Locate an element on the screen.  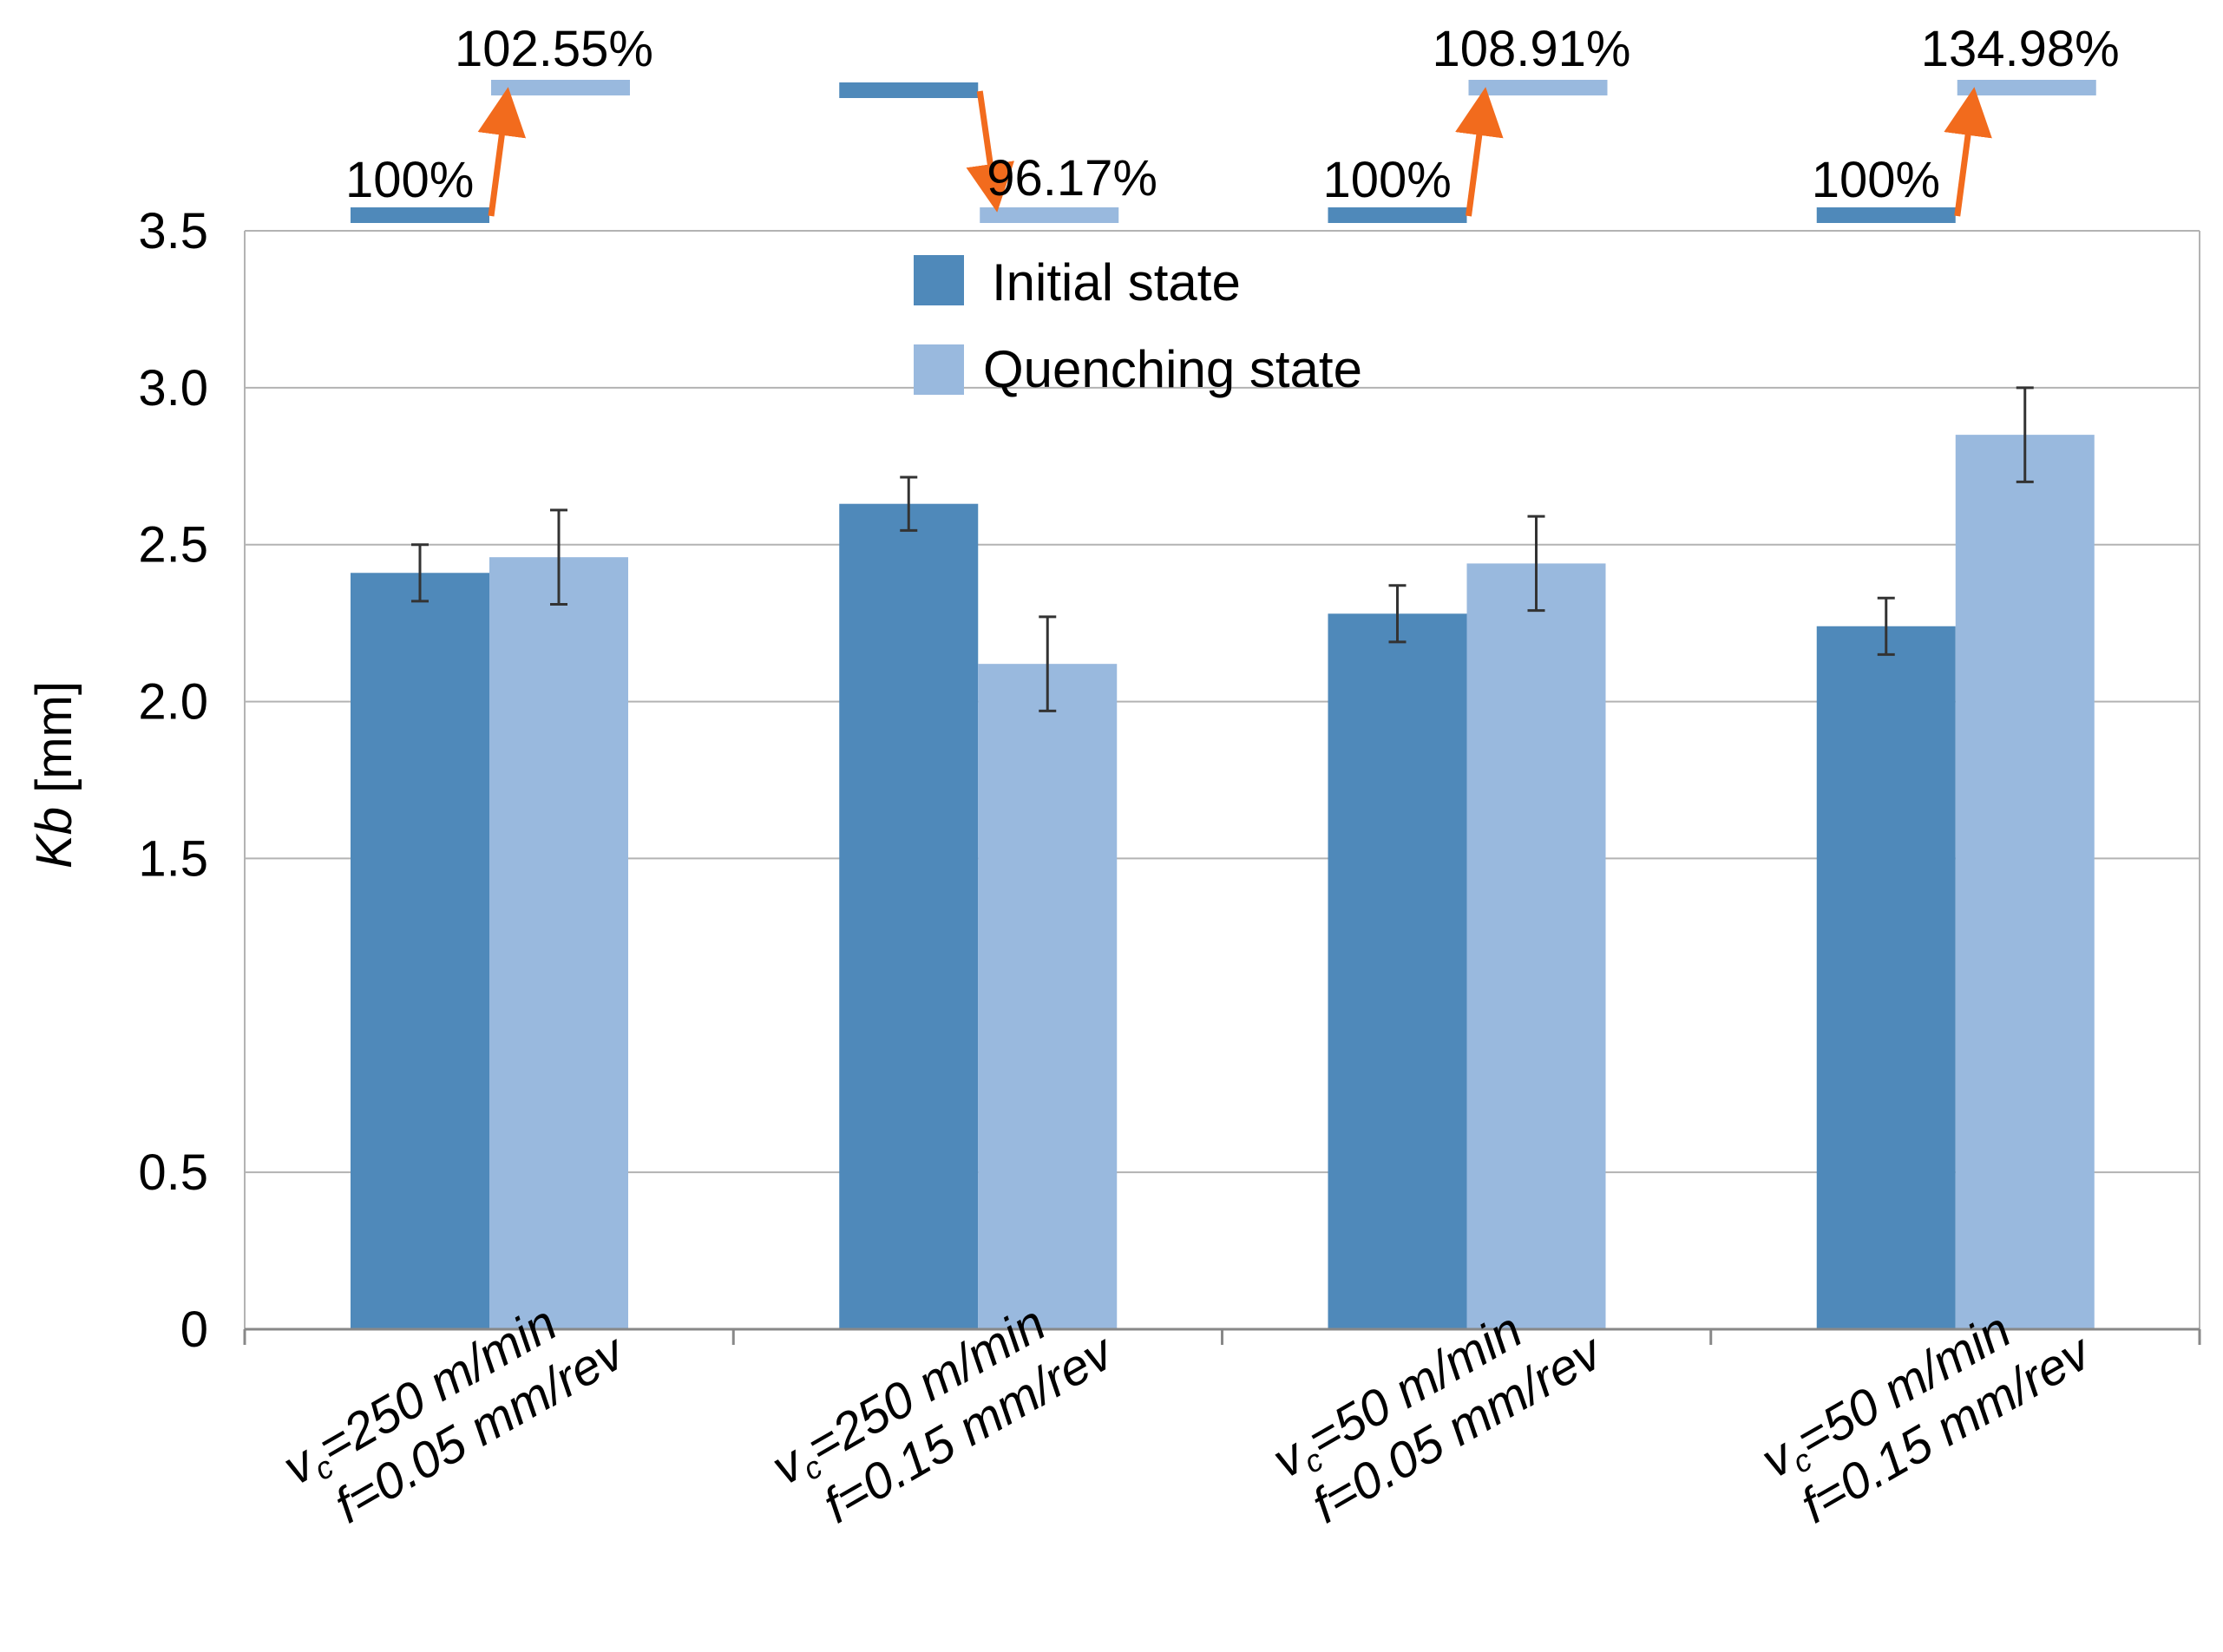
percent-quenching-label: 134.98% is located at coordinates (2020, 49).